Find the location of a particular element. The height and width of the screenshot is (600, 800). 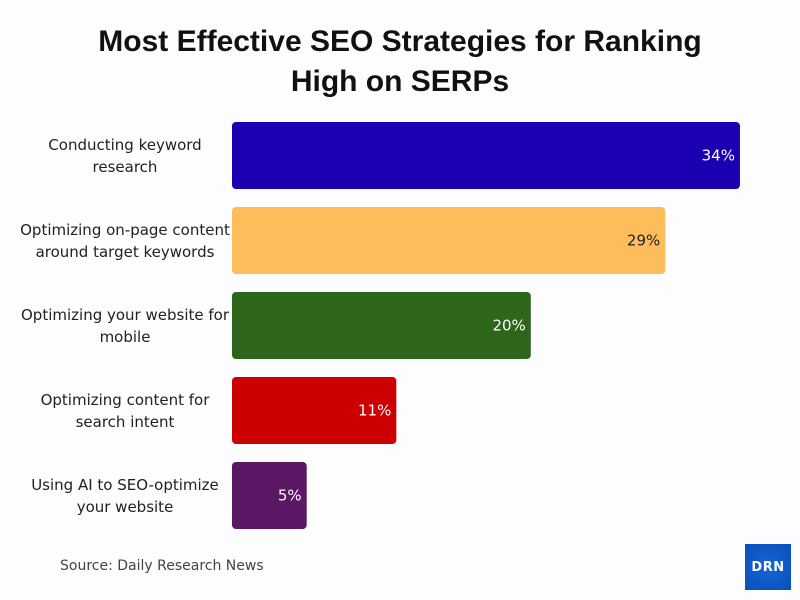

data-label: 34% is located at coordinates (718, 156).